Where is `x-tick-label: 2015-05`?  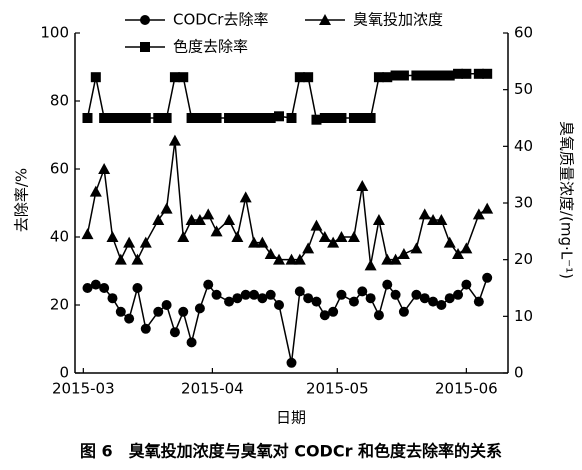 x-tick-label: 2015-05 is located at coordinates (337, 389).